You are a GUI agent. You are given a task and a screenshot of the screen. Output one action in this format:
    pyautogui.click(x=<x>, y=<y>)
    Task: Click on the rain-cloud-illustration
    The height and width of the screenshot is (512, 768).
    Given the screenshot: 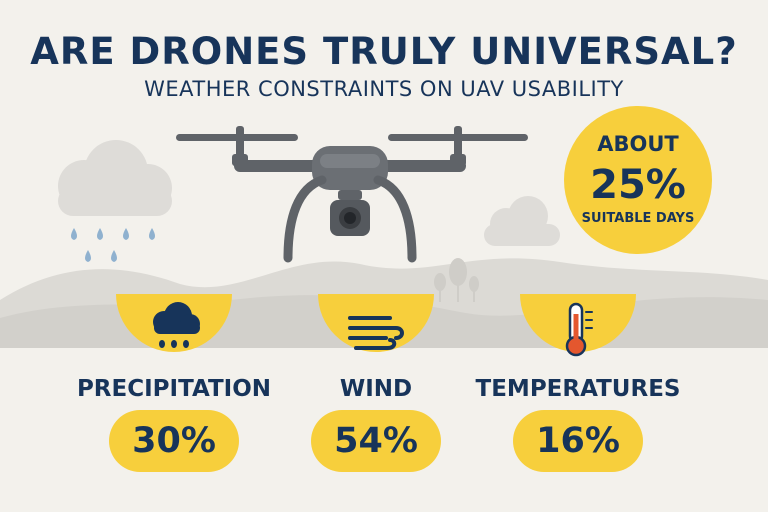 What is the action you would take?
    pyautogui.click(x=115, y=201)
    